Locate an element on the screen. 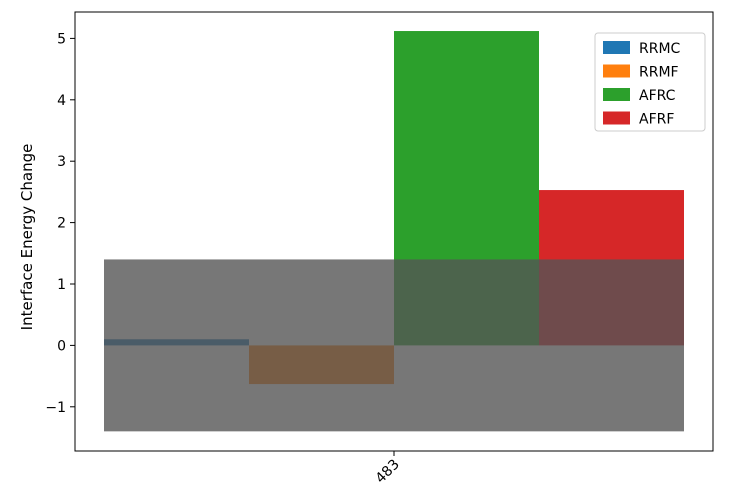 The image size is (750, 504). y-tick-label: 0 is located at coordinates (61, 346).